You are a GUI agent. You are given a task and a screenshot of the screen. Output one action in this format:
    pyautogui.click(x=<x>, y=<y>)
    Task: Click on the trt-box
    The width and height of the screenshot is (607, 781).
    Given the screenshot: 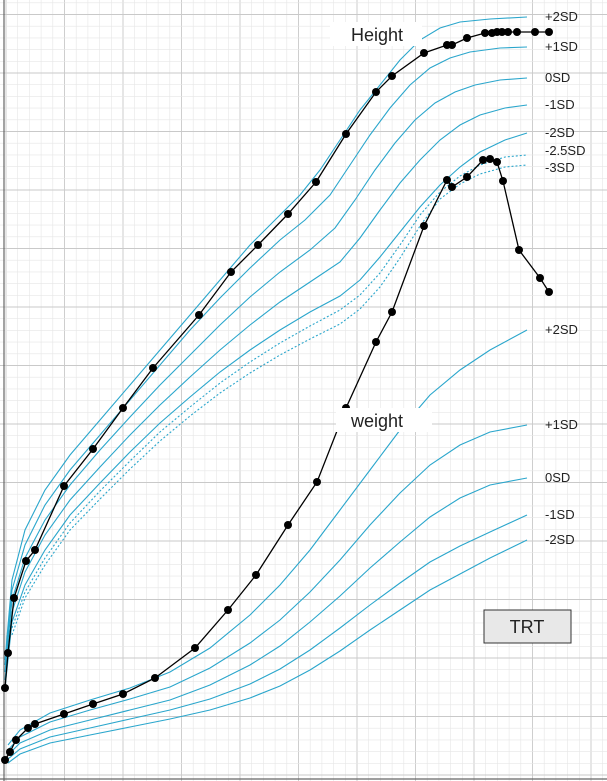 What is the action you would take?
    pyautogui.click(x=527, y=626)
    